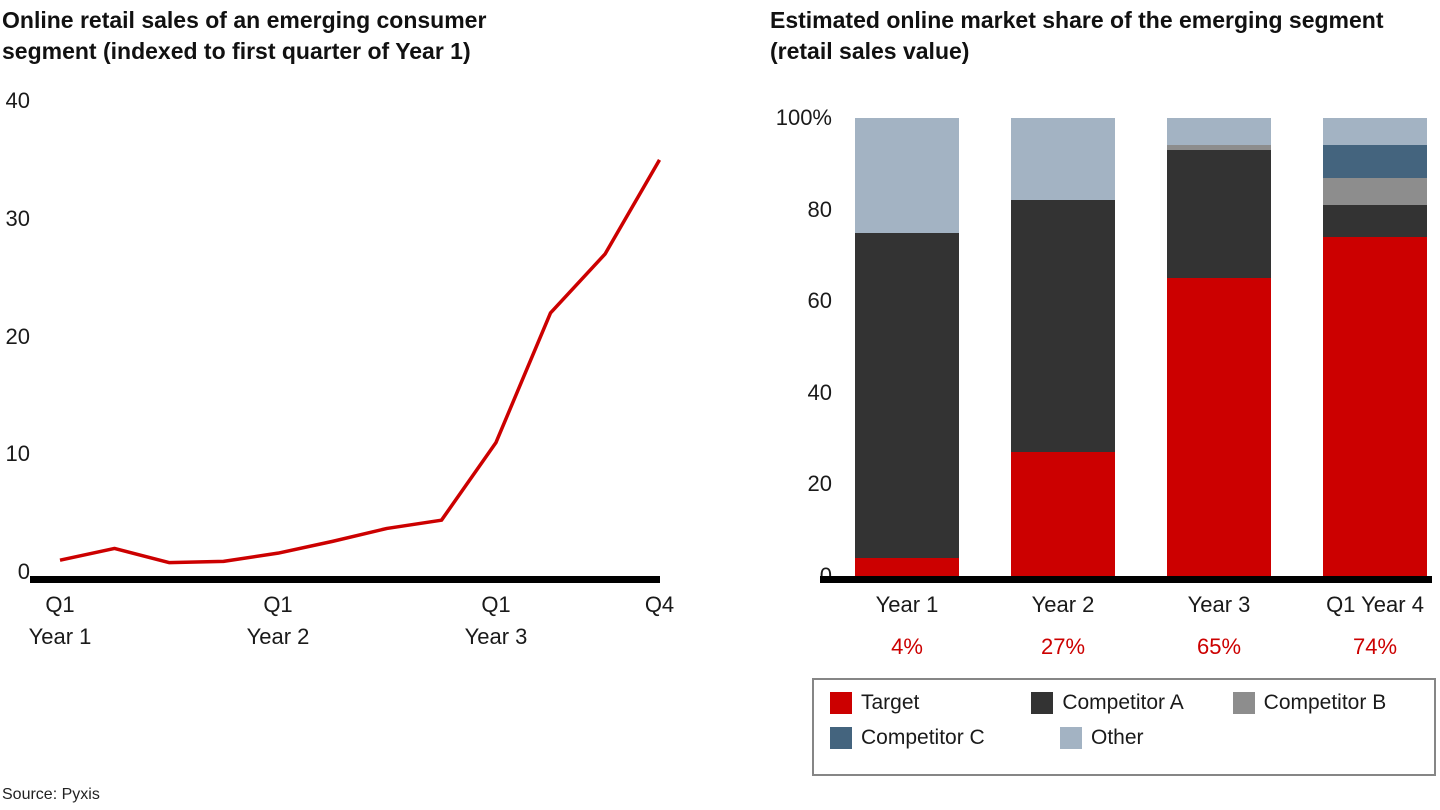 The width and height of the screenshot is (1440, 810). What do you see at coordinates (659, 604) in the screenshot?
I see `x-axis-tick-label: Q4` at bounding box center [659, 604].